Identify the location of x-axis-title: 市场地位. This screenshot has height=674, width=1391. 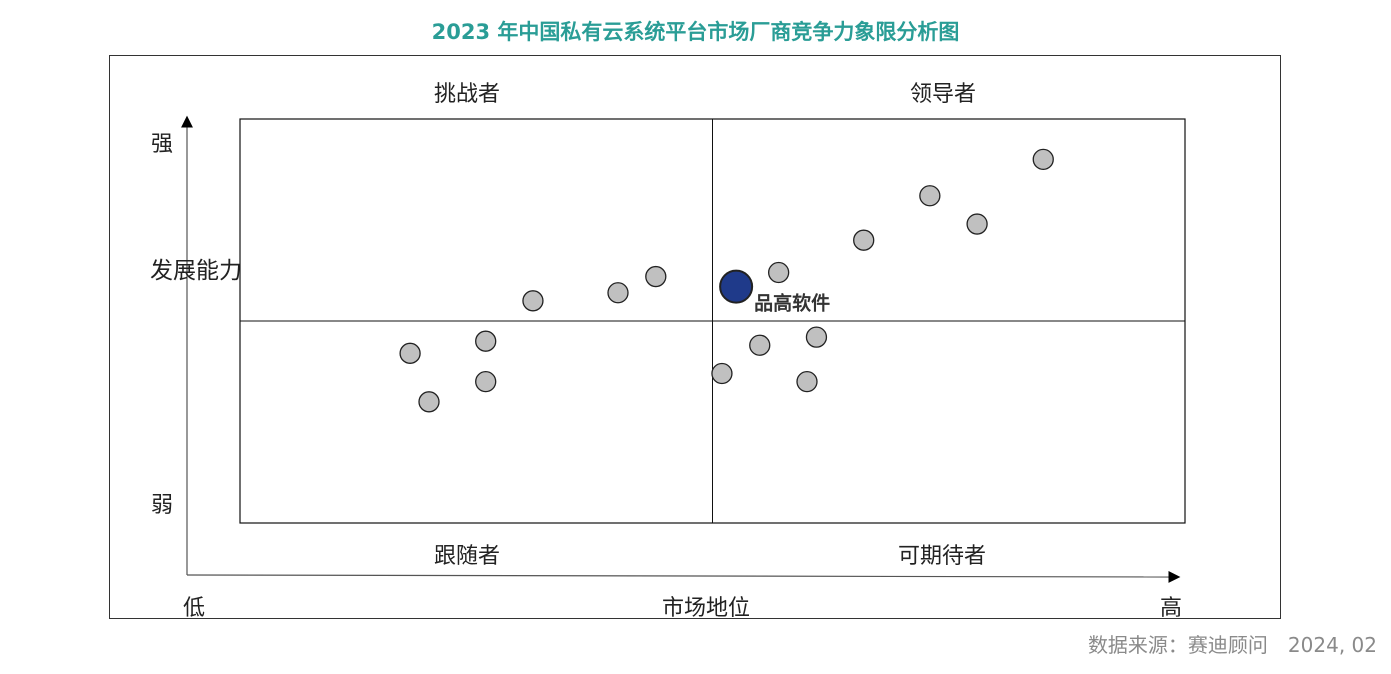
(706, 608).